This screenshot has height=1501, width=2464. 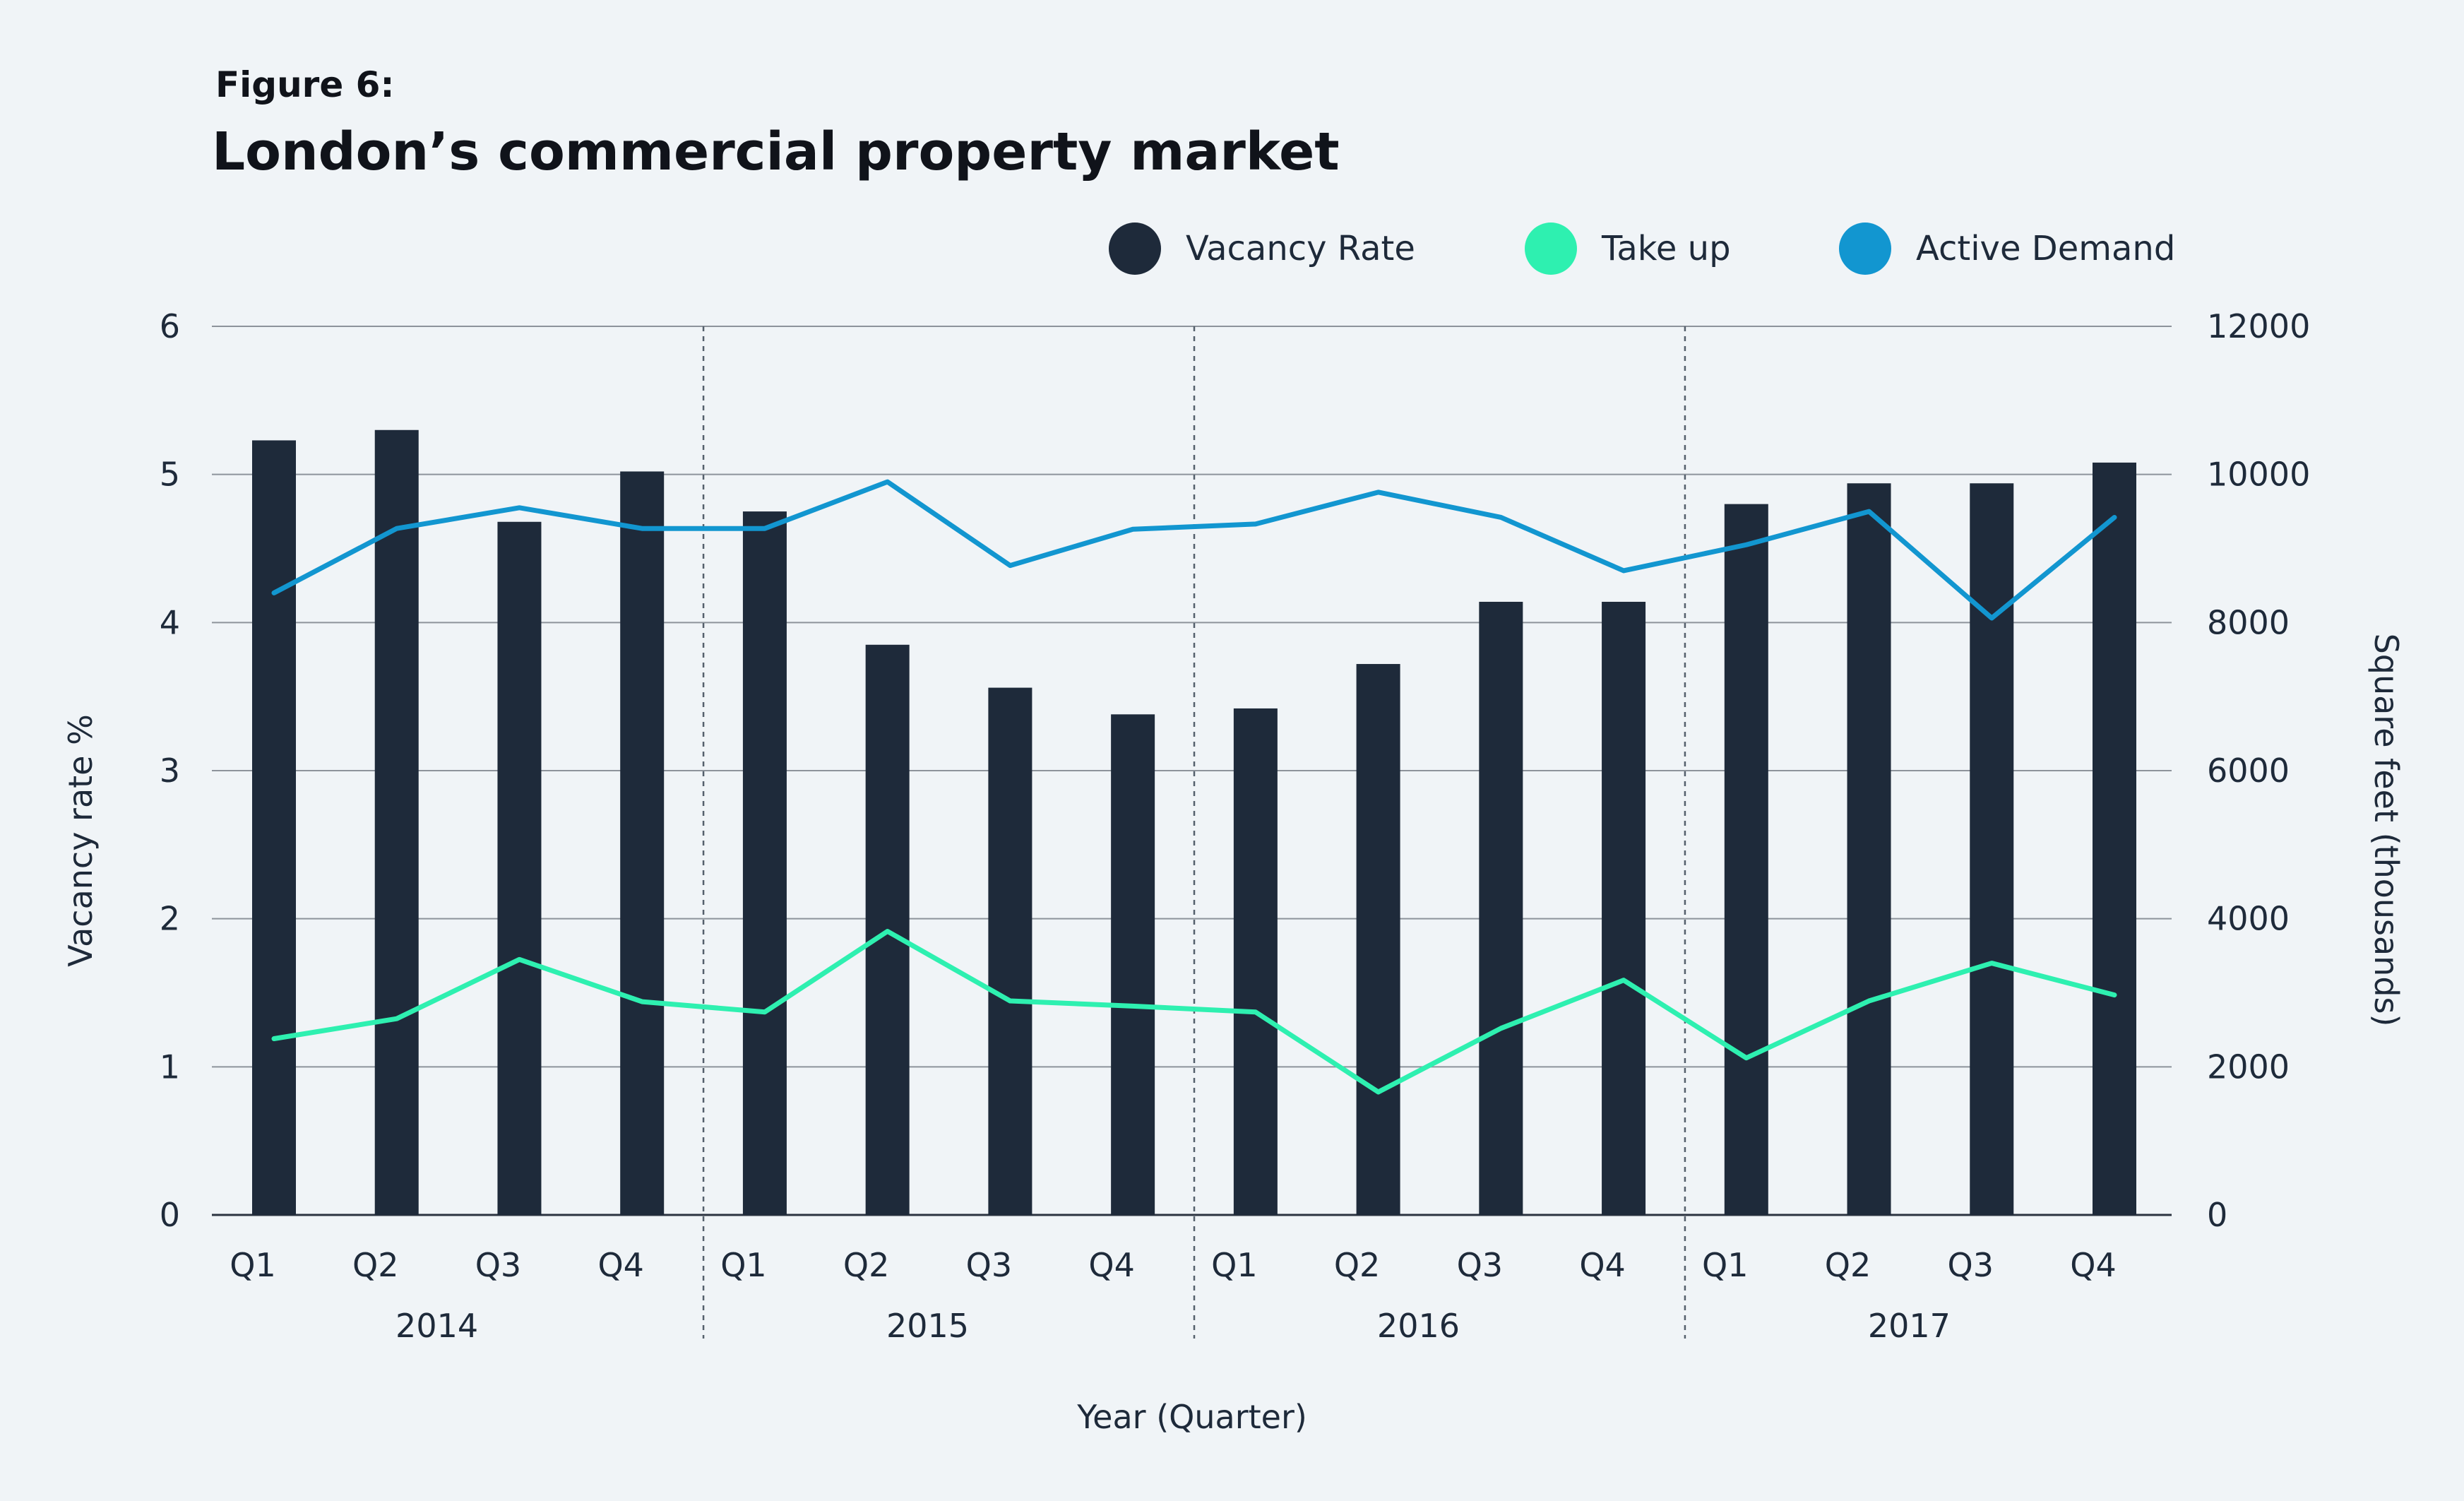 I want to click on y-tick-label: 6, so click(x=170, y=326).